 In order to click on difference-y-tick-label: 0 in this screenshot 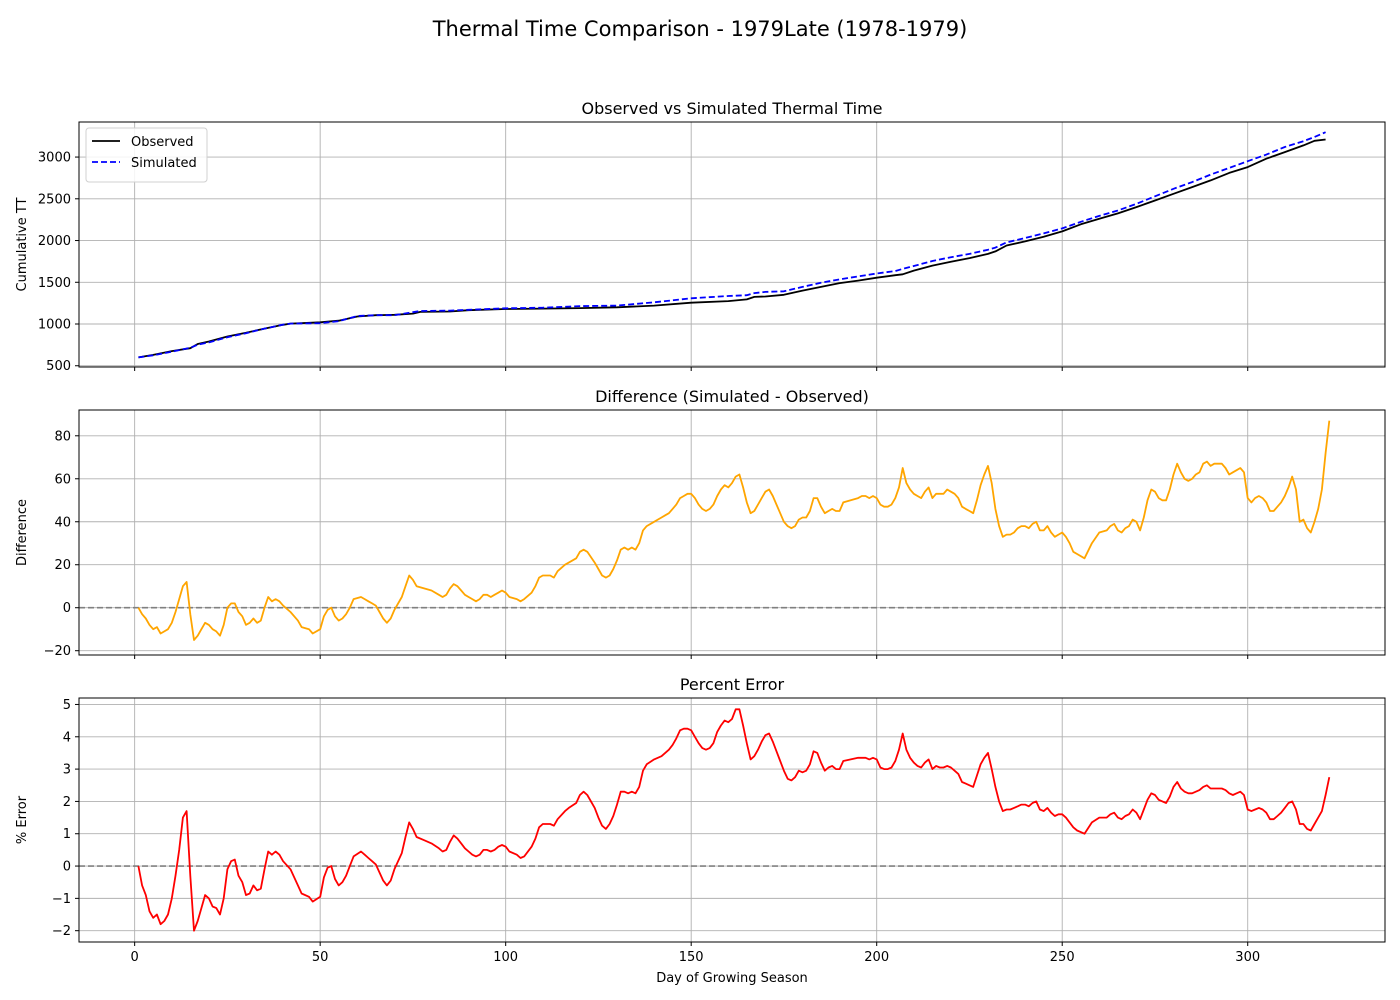, I will do `click(67, 608)`.